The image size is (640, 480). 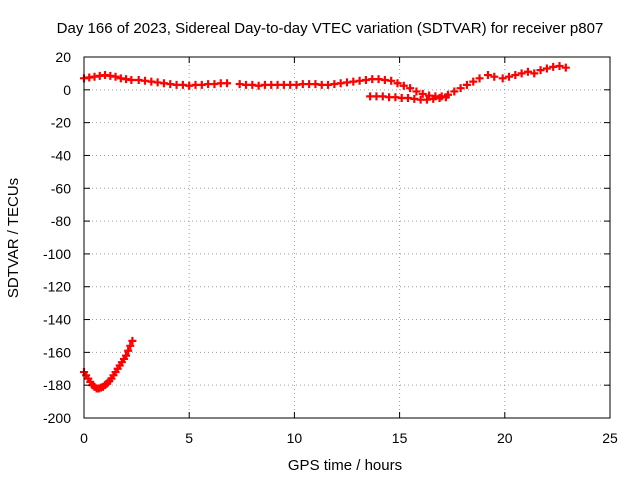 I want to click on y-tick-label: -100, so click(x=57, y=254).